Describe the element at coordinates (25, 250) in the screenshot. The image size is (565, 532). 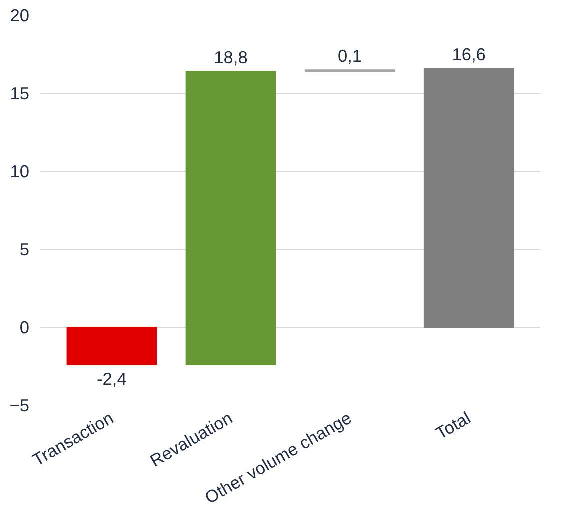
I see `y-tick-label: 5` at that location.